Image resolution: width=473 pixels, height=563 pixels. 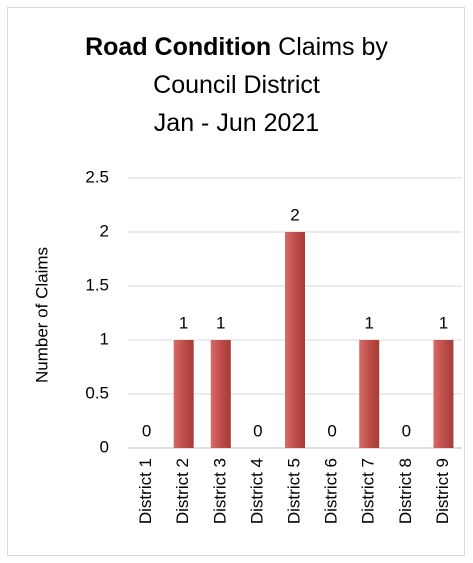 What do you see at coordinates (331, 491) in the screenshot?
I see `x-tick-label: District 6` at bounding box center [331, 491].